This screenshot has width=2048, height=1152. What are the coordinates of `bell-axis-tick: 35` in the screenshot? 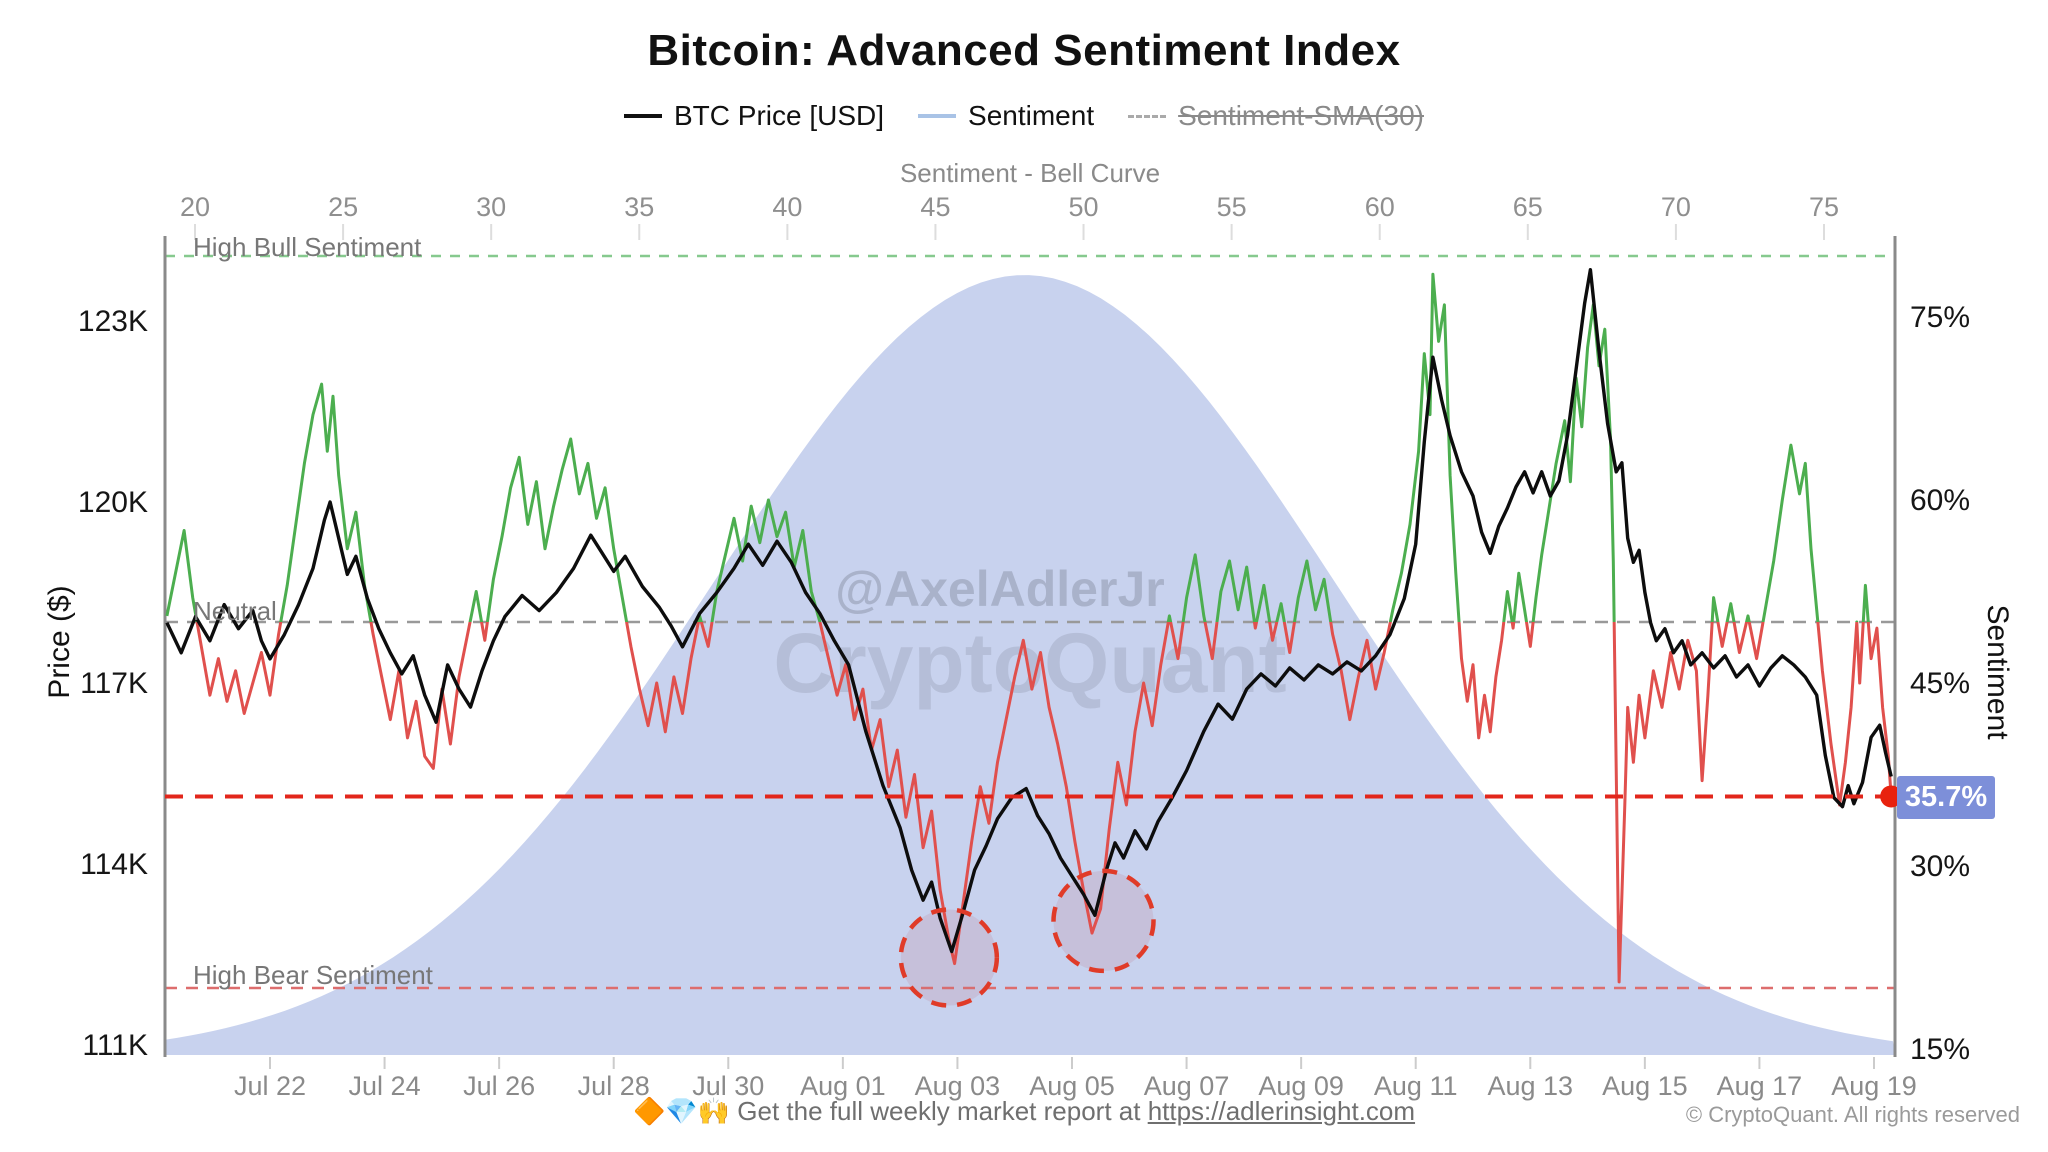 It's located at (639, 207).